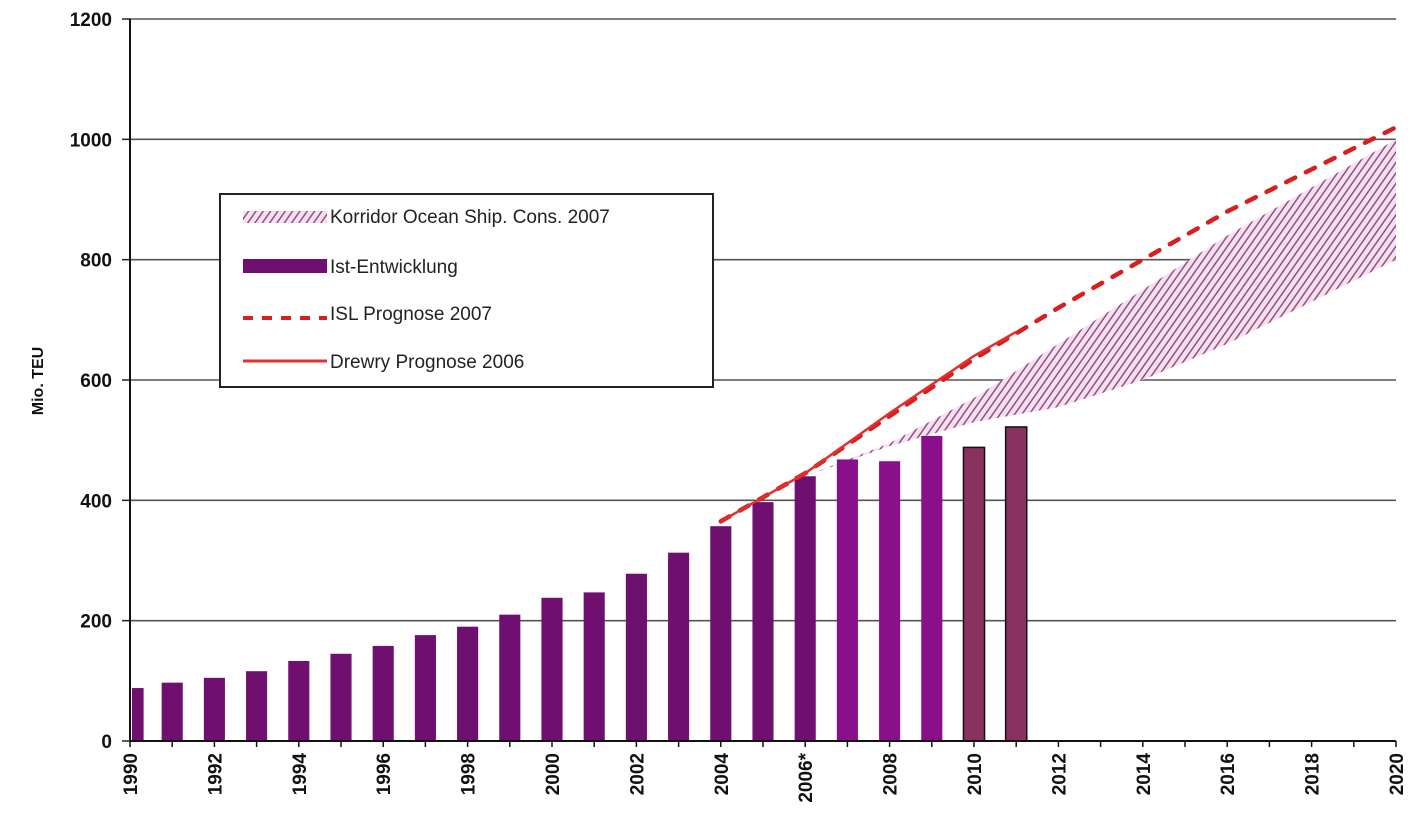  I want to click on x-tick-label: 2018, so click(1313, 774).